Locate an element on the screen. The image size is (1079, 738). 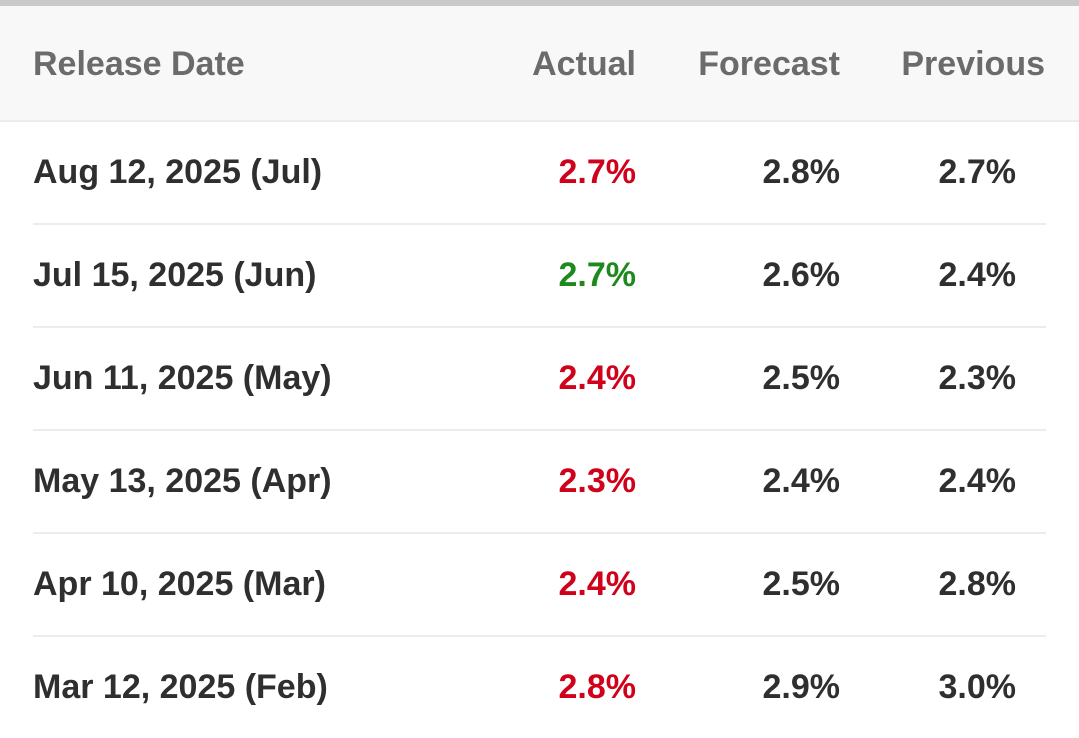
release-date-cell: Mar 12, 2025 (Feb) is located at coordinates (180, 687).